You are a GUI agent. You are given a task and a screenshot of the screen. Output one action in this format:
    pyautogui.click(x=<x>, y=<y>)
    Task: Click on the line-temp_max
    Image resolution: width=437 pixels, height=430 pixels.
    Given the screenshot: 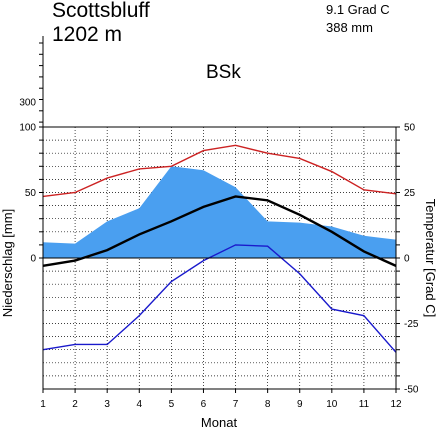 What is the action you would take?
    pyautogui.click(x=219, y=171)
    